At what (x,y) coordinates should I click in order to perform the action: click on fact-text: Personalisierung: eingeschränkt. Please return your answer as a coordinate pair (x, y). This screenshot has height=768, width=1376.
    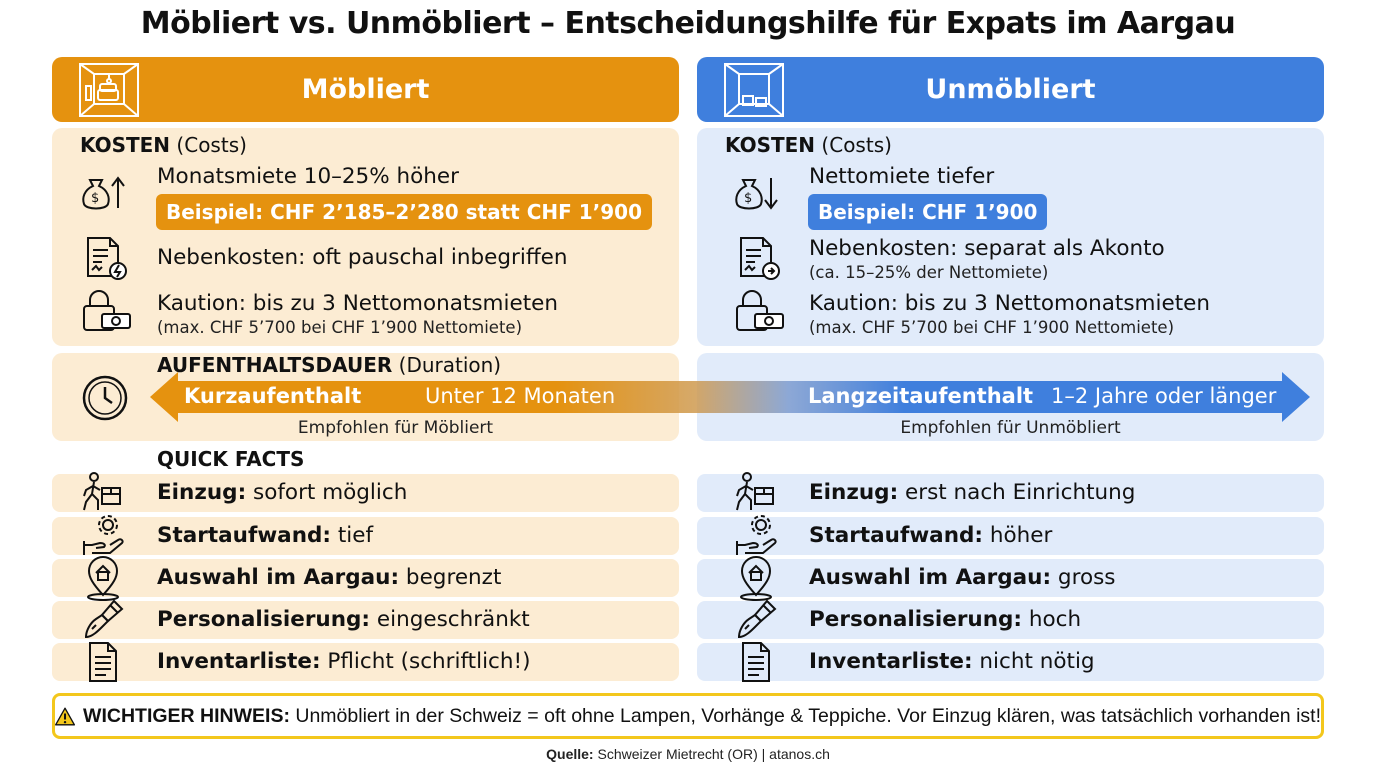
    Looking at the image, I should click on (343, 619).